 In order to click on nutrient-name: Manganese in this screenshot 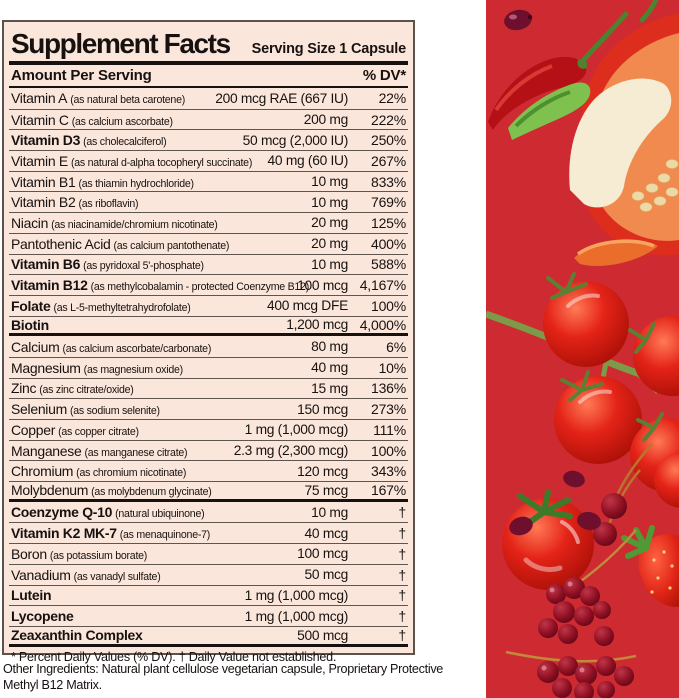, I will do `click(46, 450)`.